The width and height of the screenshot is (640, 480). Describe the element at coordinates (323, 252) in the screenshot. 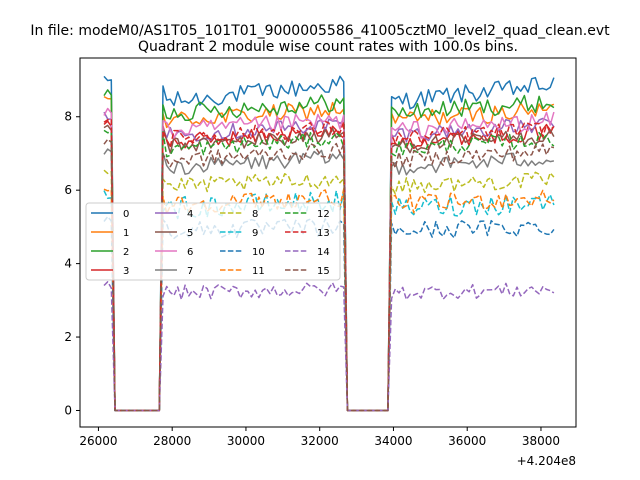

I see `legend-label-14: 14` at that location.